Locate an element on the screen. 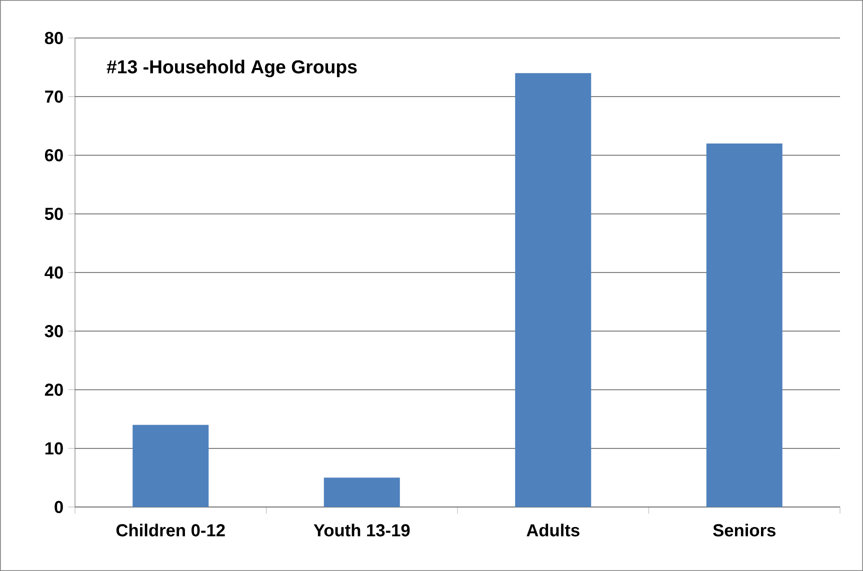  y-tick-label: 10 is located at coordinates (54, 448).